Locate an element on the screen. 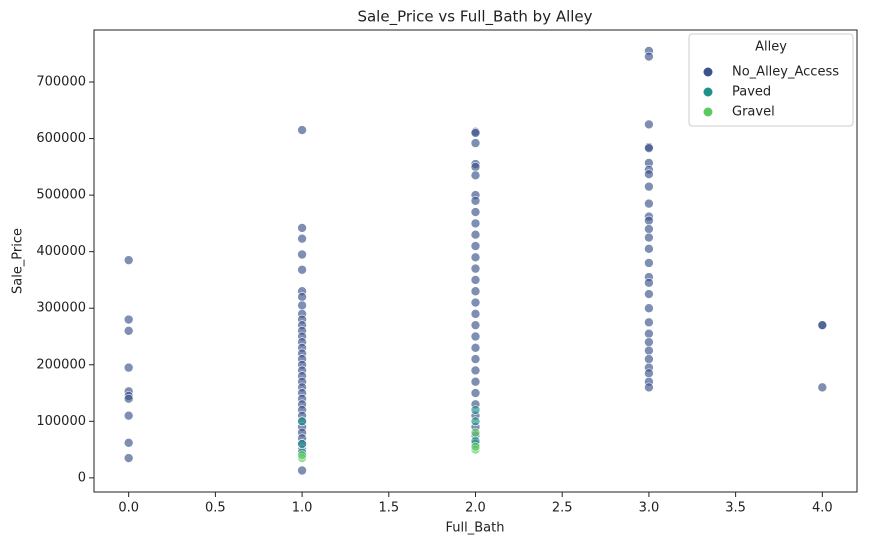 The height and width of the screenshot is (549, 877). x-tick-label: 0.0 is located at coordinates (128, 508).